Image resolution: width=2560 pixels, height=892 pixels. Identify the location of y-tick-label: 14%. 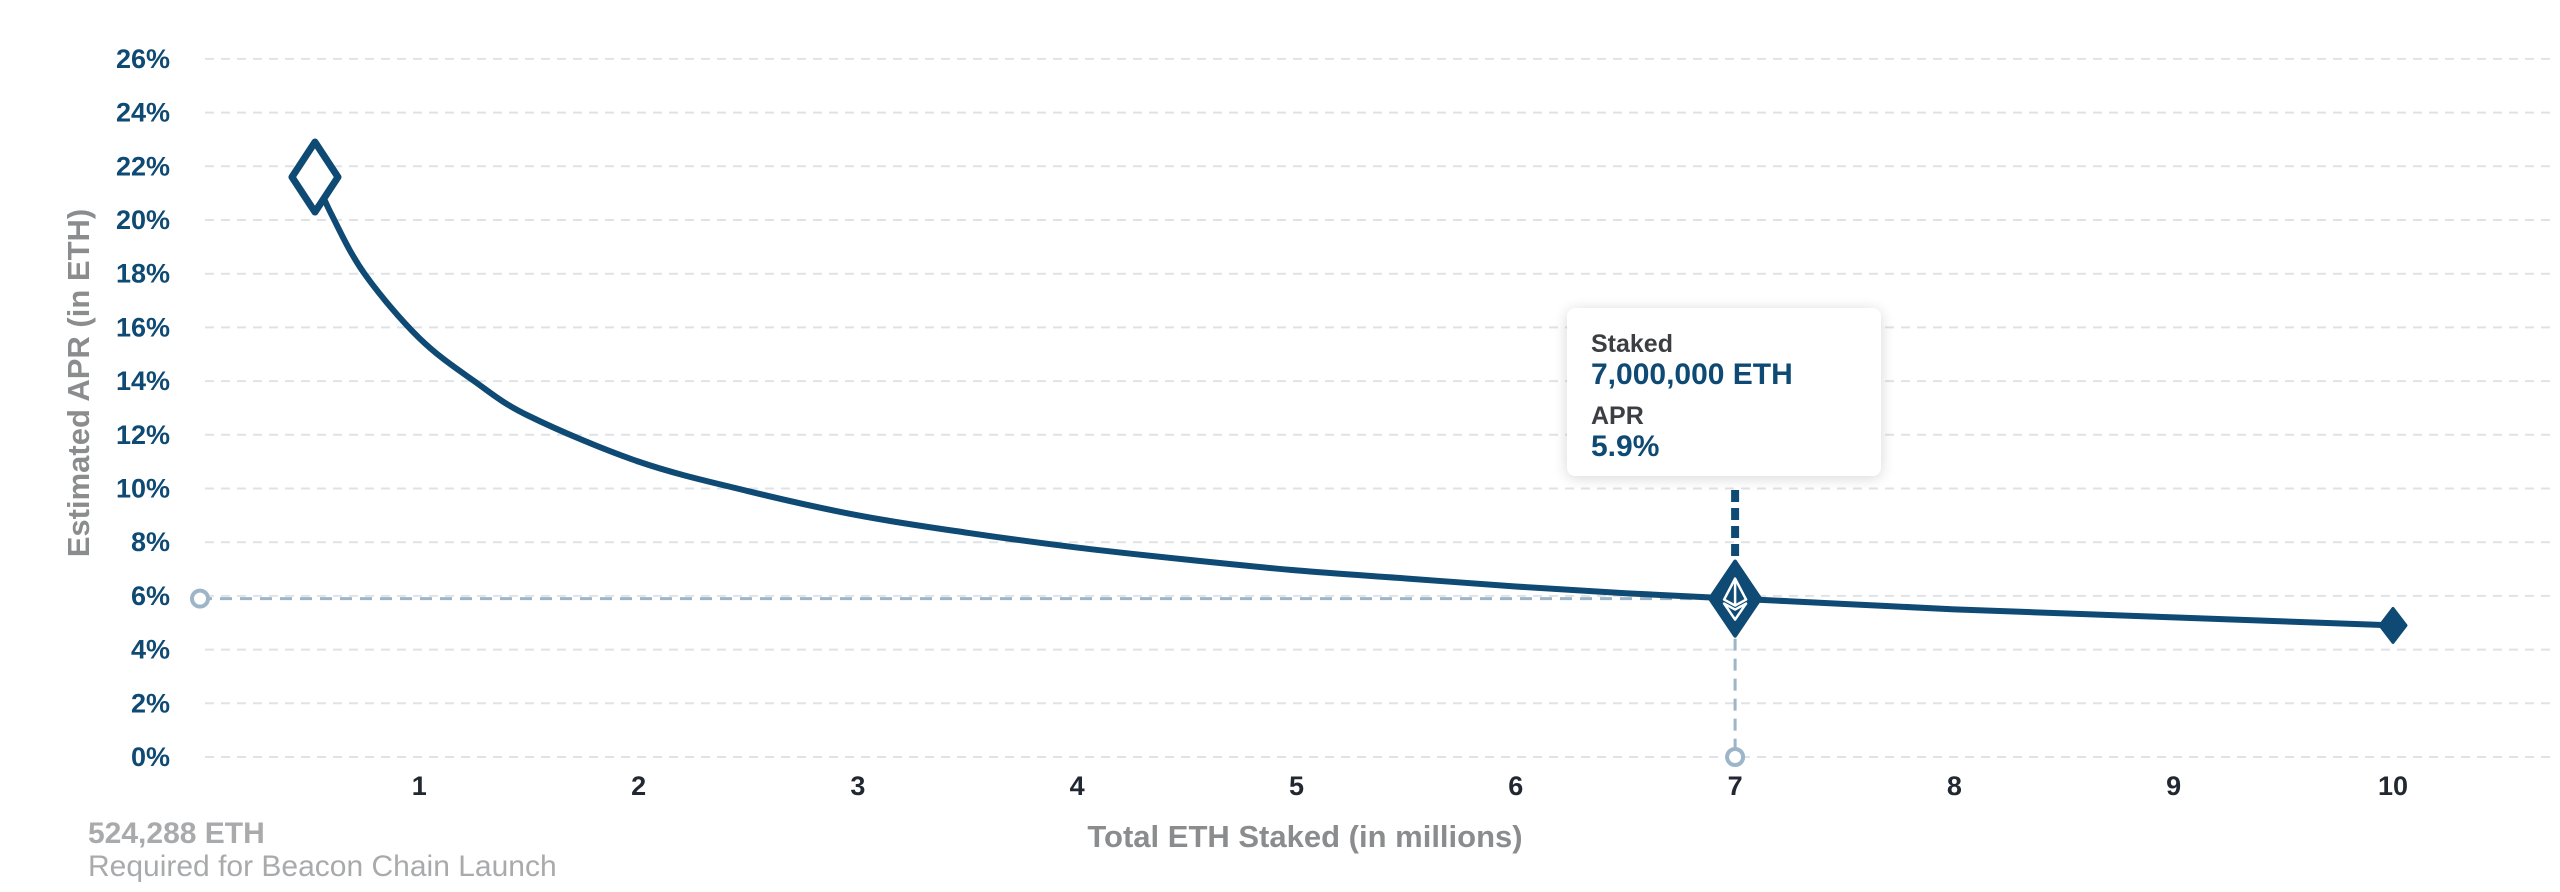
(143, 381).